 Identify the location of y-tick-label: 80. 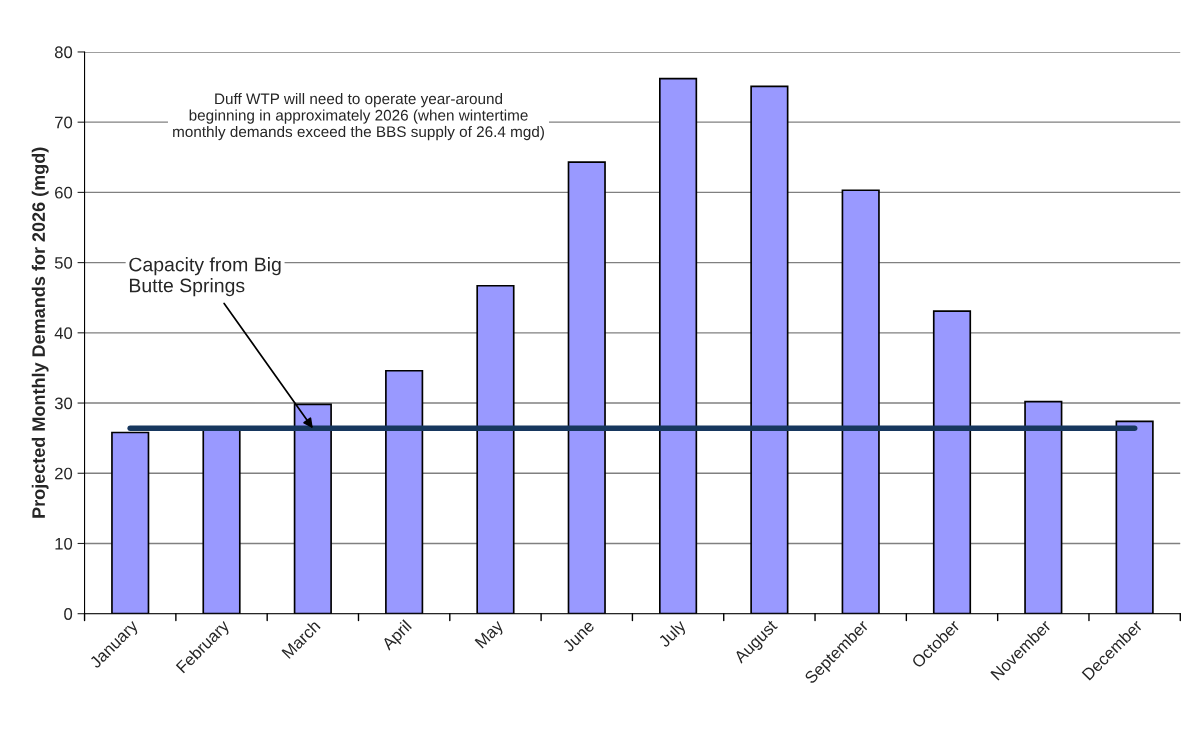
(63, 52).